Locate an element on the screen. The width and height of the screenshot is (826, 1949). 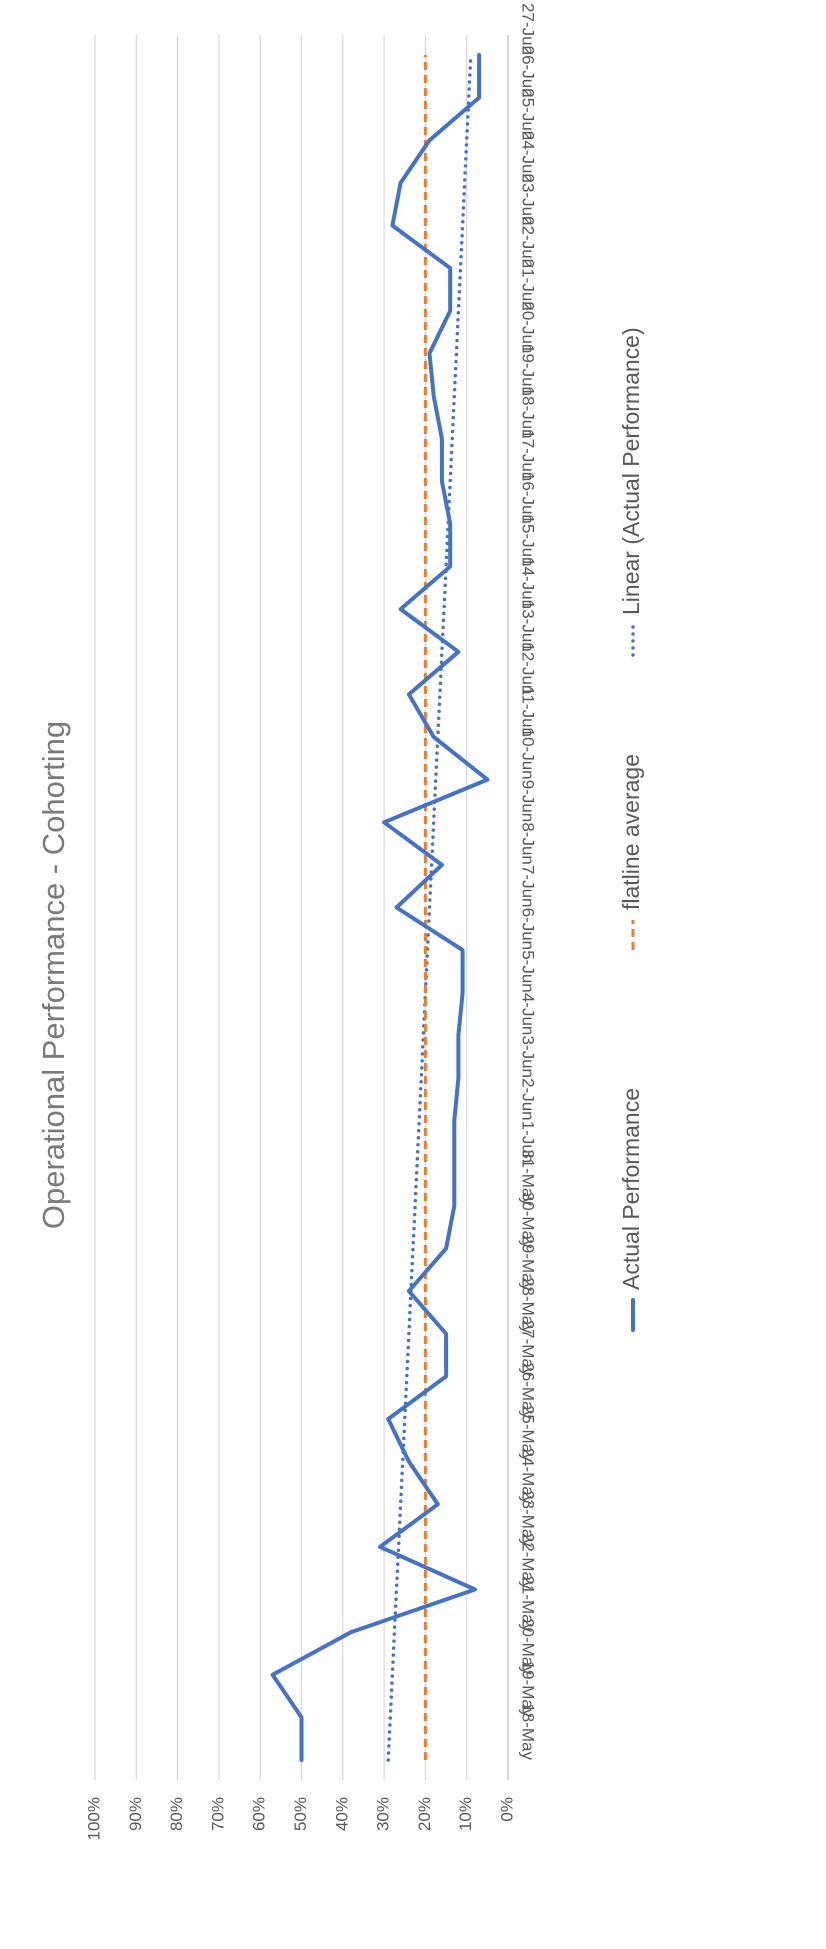
x-tick-label: 23-May is located at coordinates (528, 1518).